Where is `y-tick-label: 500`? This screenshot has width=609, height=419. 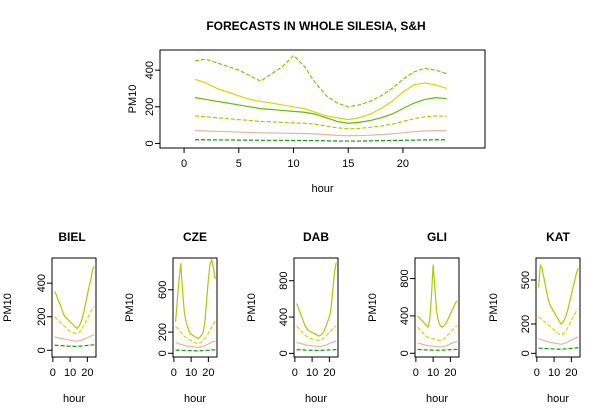
y-tick-label: 500 is located at coordinates (526, 280).